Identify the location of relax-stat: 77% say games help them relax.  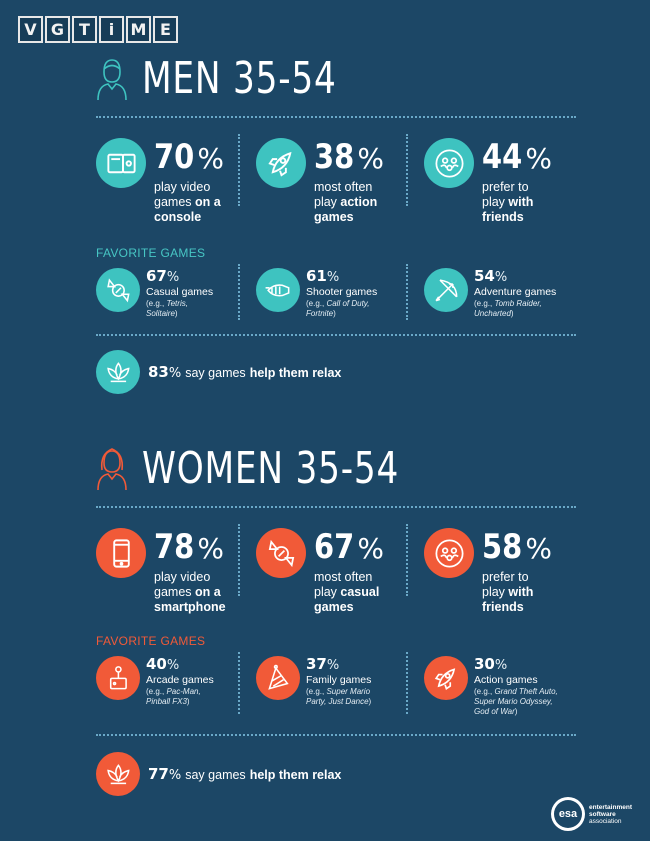
(218, 774).